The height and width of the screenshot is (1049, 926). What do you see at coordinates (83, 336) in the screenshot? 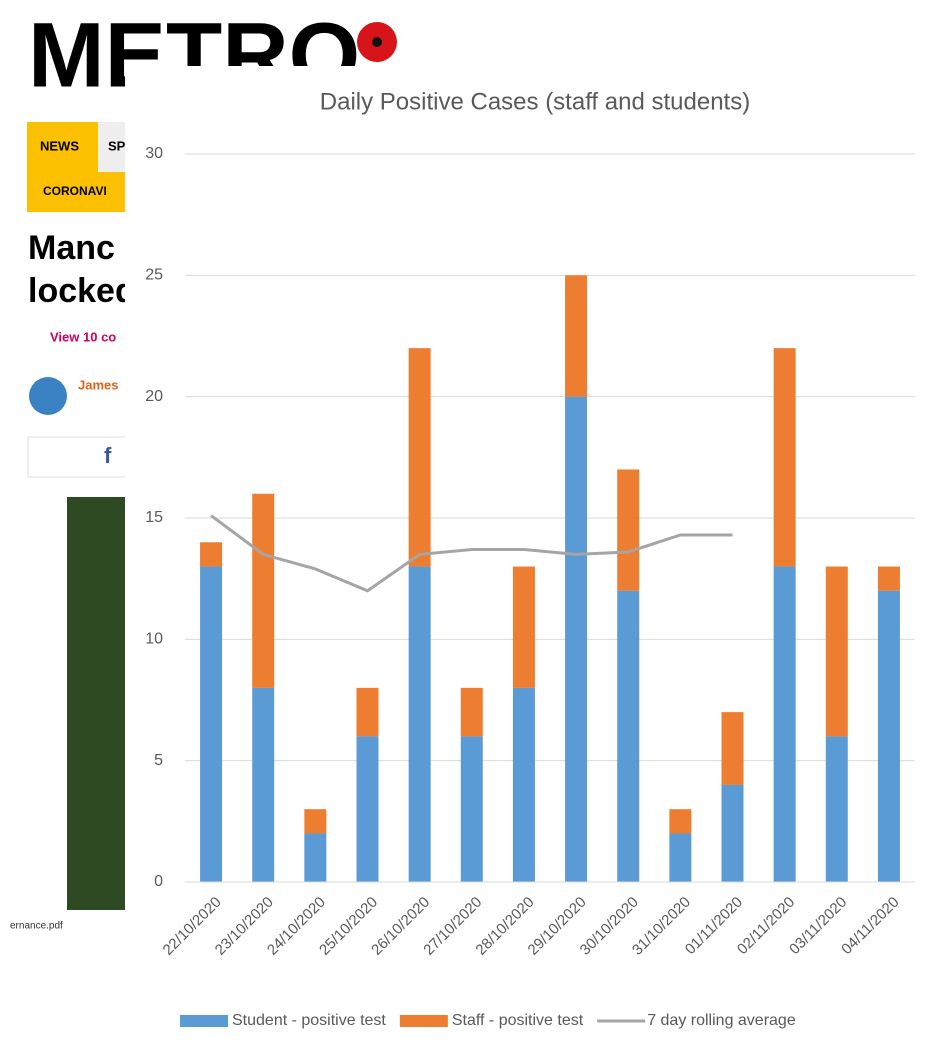
I see `comments-link: View 10 co` at bounding box center [83, 336].